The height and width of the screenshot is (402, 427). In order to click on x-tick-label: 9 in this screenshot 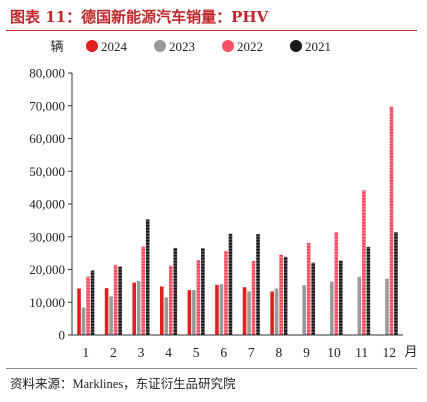, I will do `click(306, 352)`.